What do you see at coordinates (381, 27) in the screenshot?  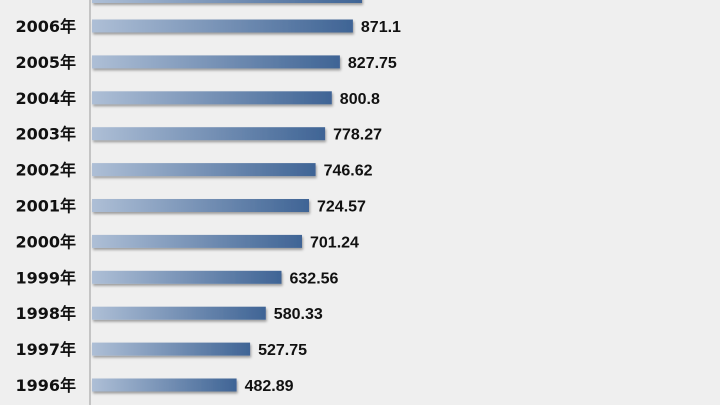 I see `value-label: 871.1` at bounding box center [381, 27].